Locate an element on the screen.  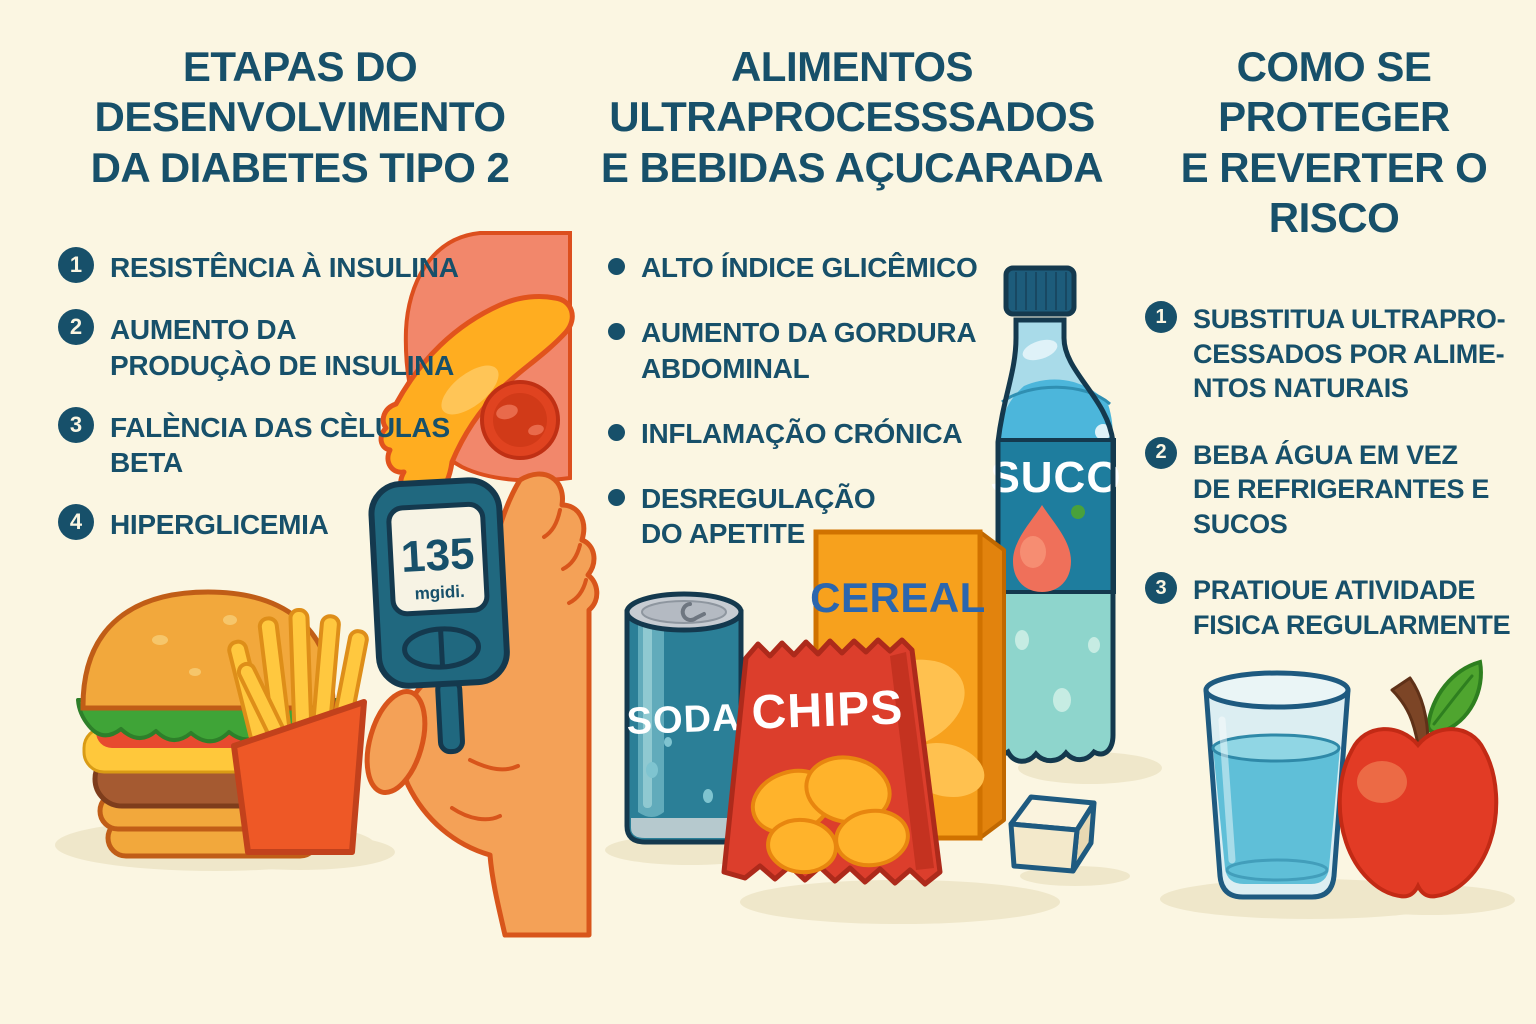
hand-with-glucose-meter: 135 mgidi. is located at coordinates (482, 704).